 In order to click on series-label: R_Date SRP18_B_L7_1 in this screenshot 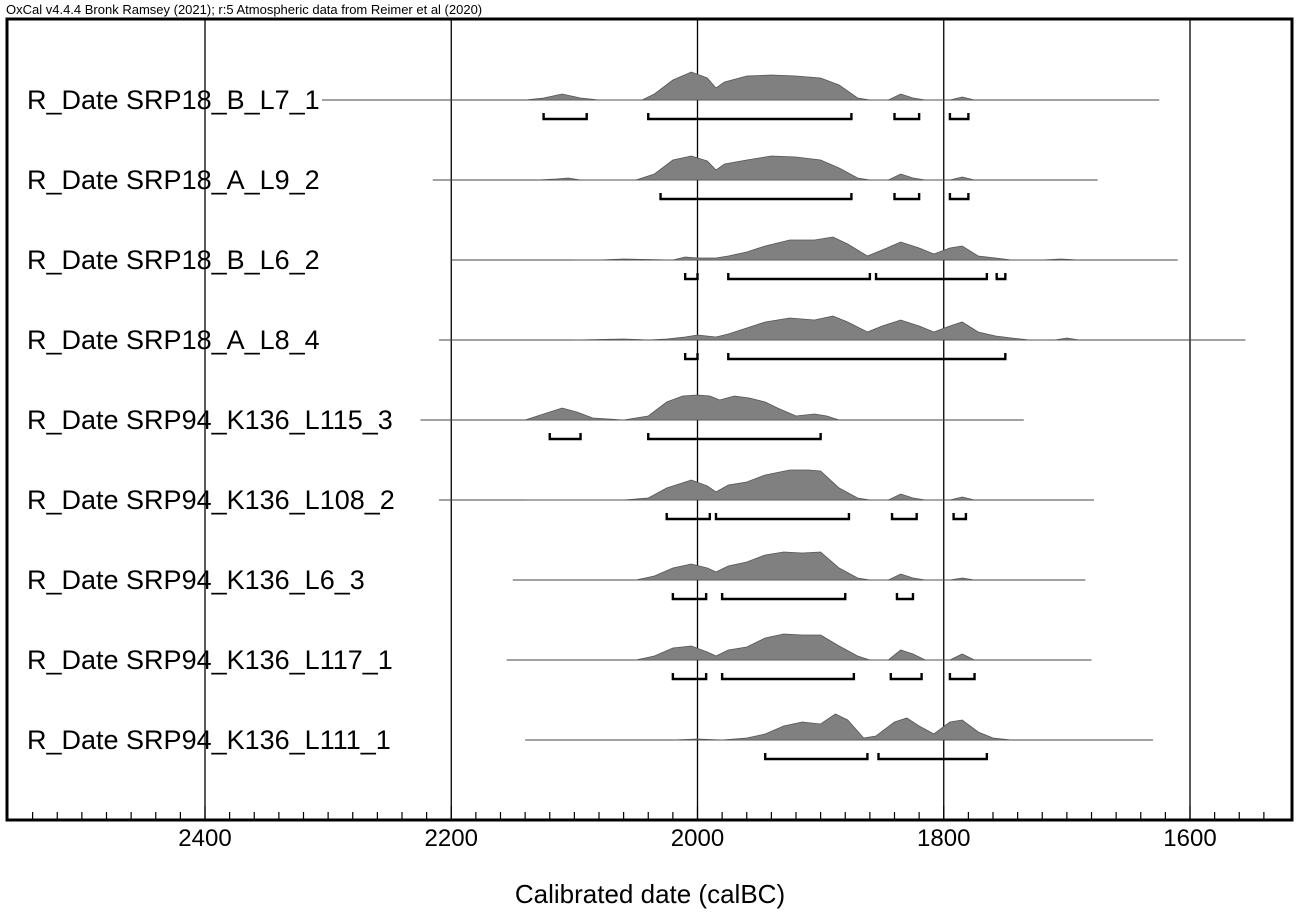, I will do `click(173, 100)`.